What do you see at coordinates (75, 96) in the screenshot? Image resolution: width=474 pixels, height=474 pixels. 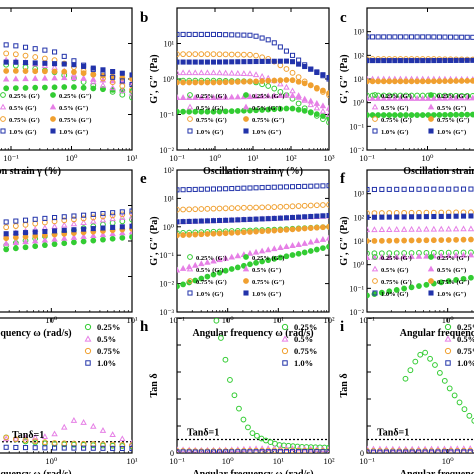 I see `legend-label: 0.25% (G″)` at bounding box center [75, 96].